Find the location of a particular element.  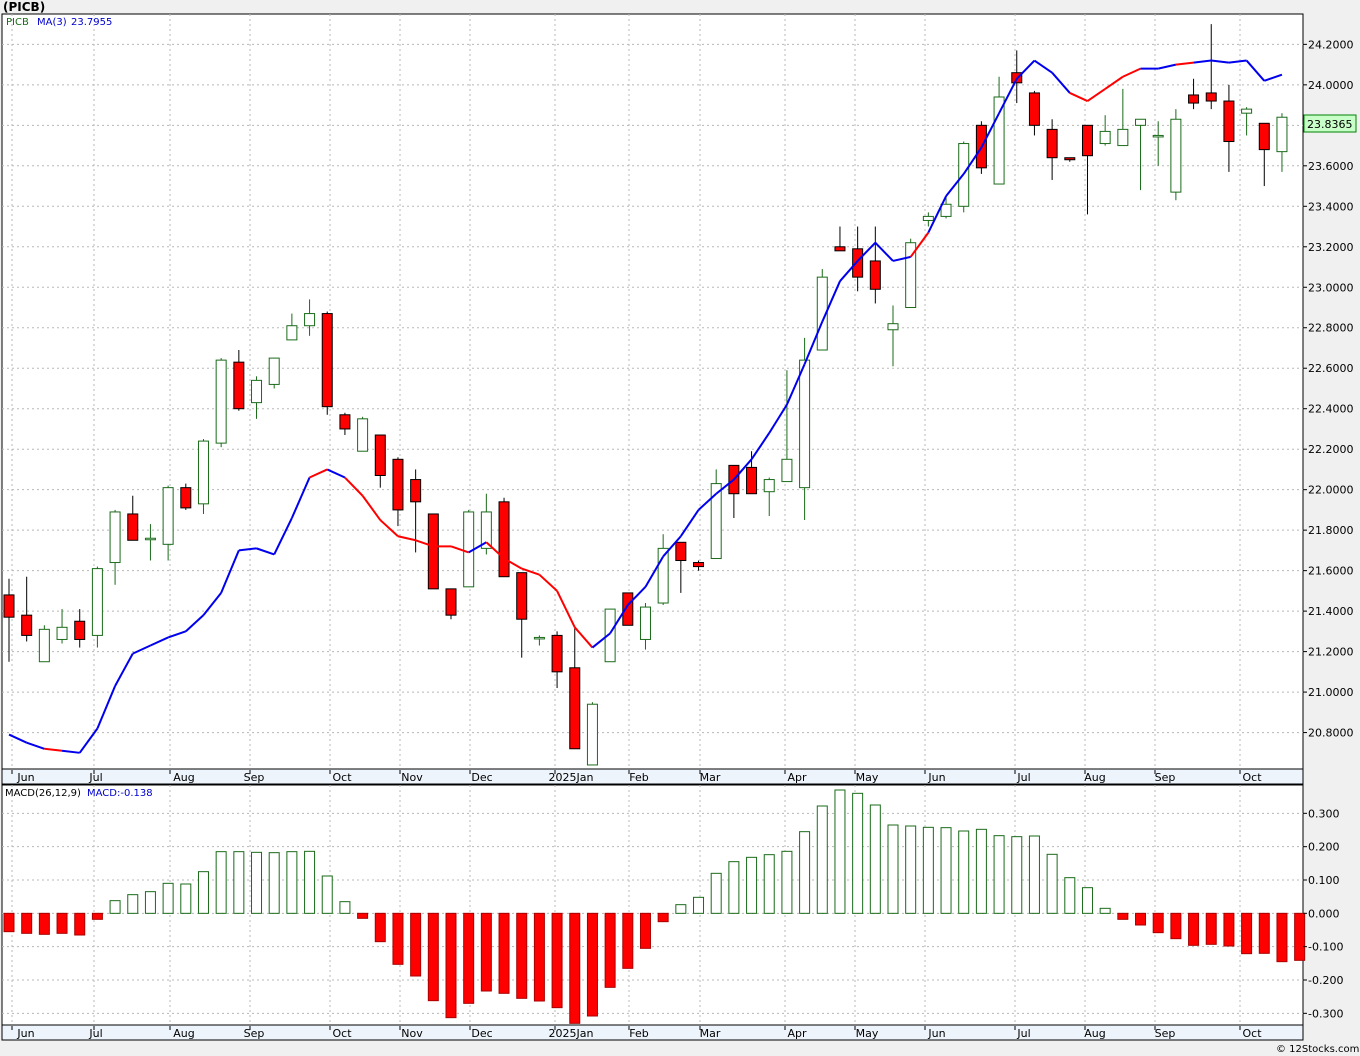

price-tick-label: 24.2000 is located at coordinates (1331, 44).